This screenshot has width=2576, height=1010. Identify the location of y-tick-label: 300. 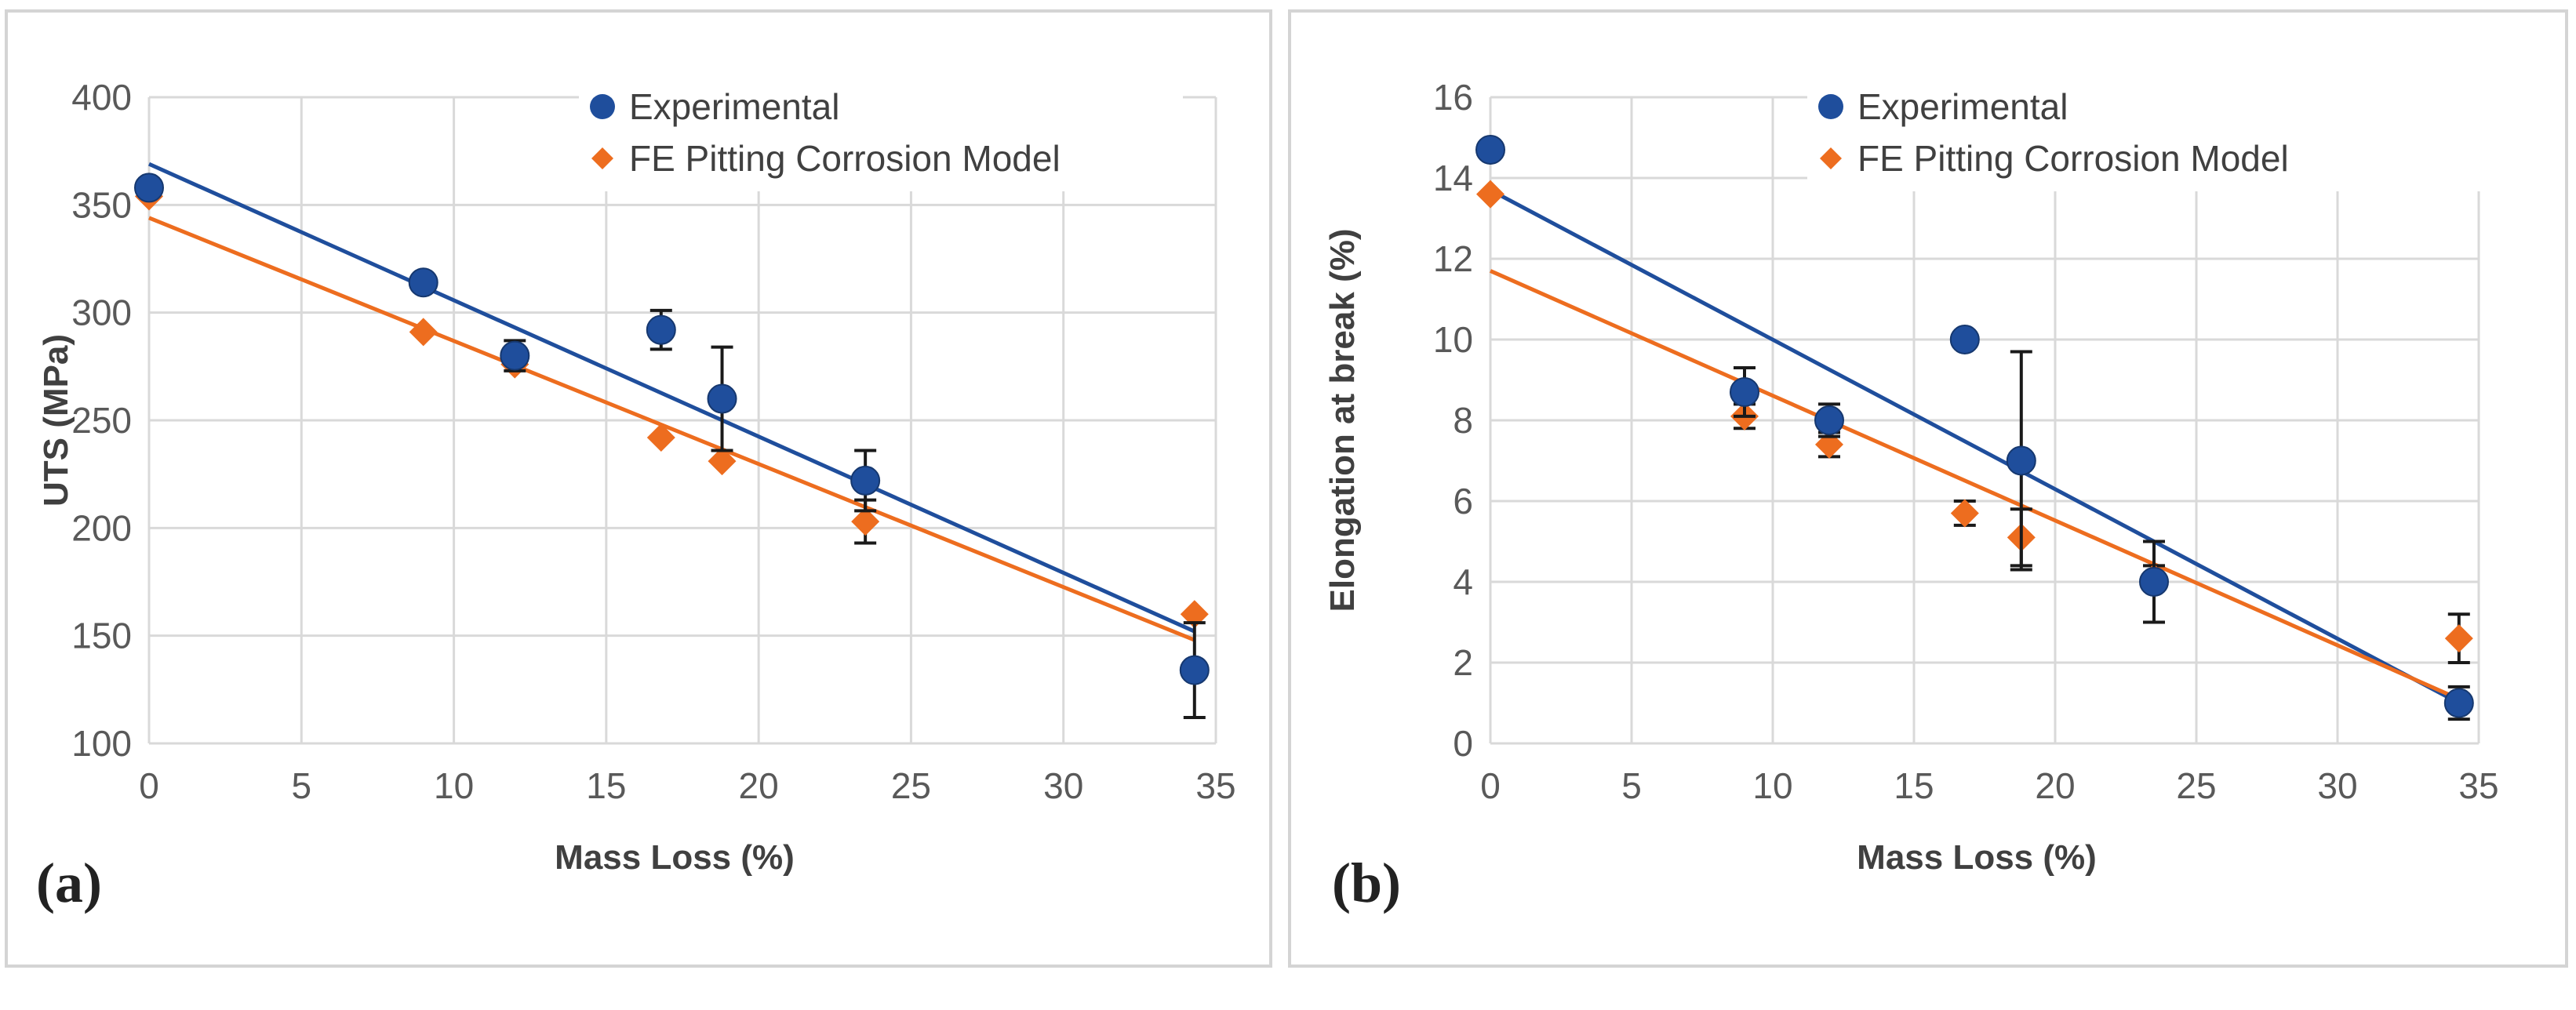
(101, 312).